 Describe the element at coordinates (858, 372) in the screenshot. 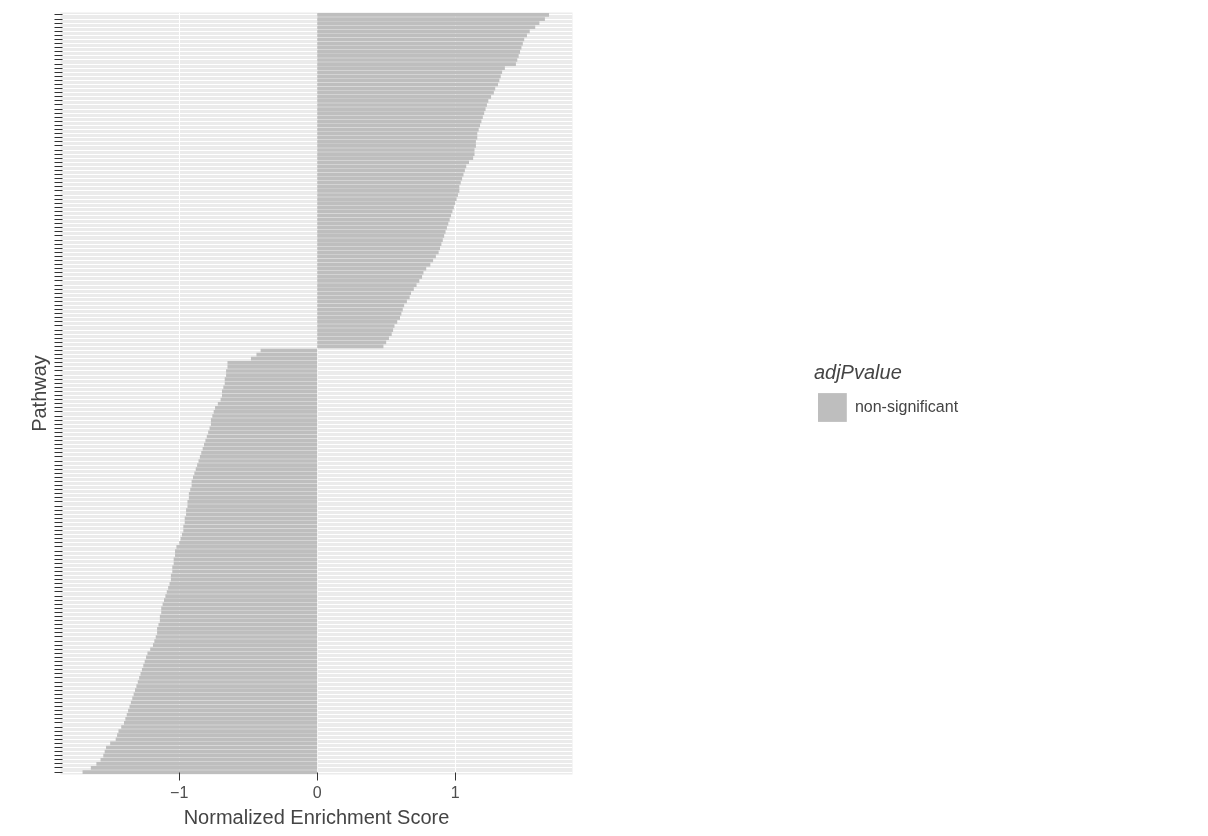

I see `legend-title: adjPvalue` at that location.